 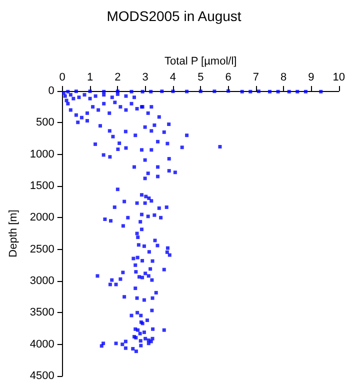 I want to click on x-tick-label: 2, so click(x=117, y=78).